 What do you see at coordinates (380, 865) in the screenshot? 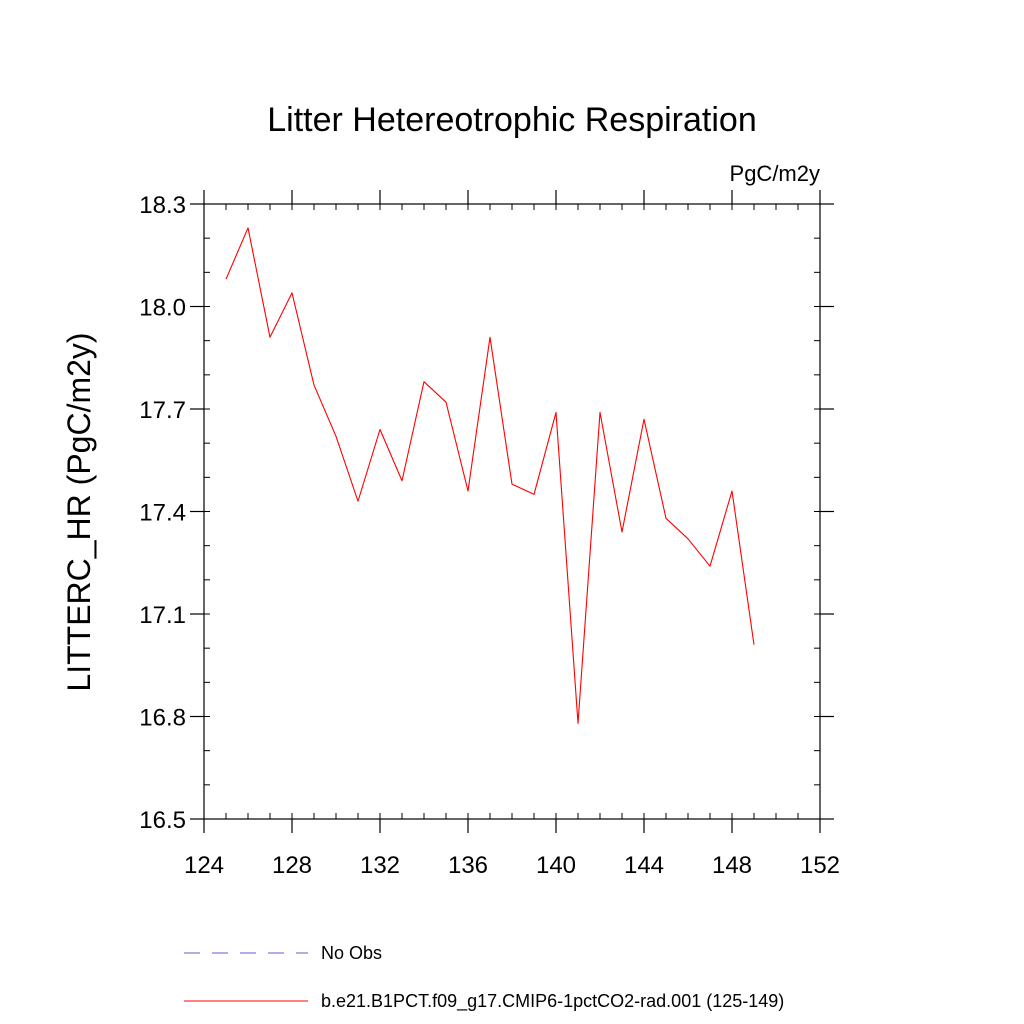
I see `x-tick-label: 132` at bounding box center [380, 865].